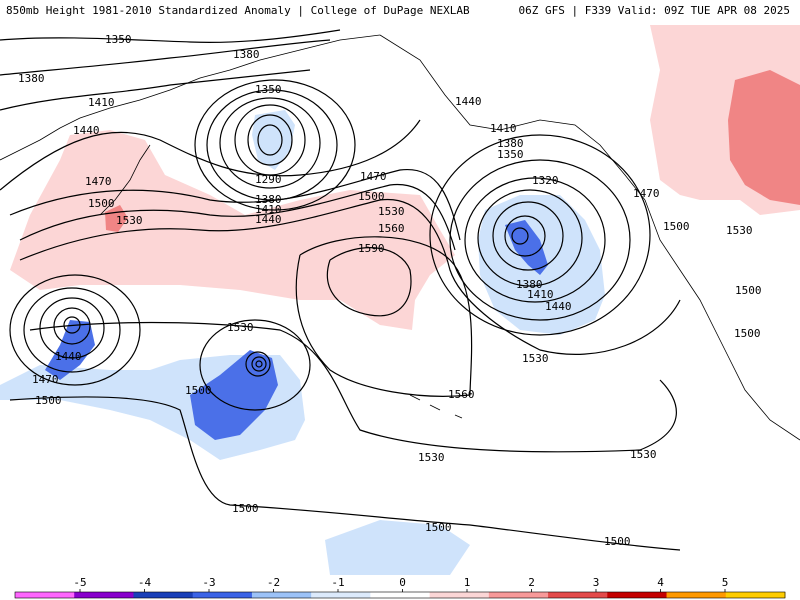  Describe the element at coordinates (208, 582) in the screenshot. I see `colorbar-tick-label: -3` at that location.